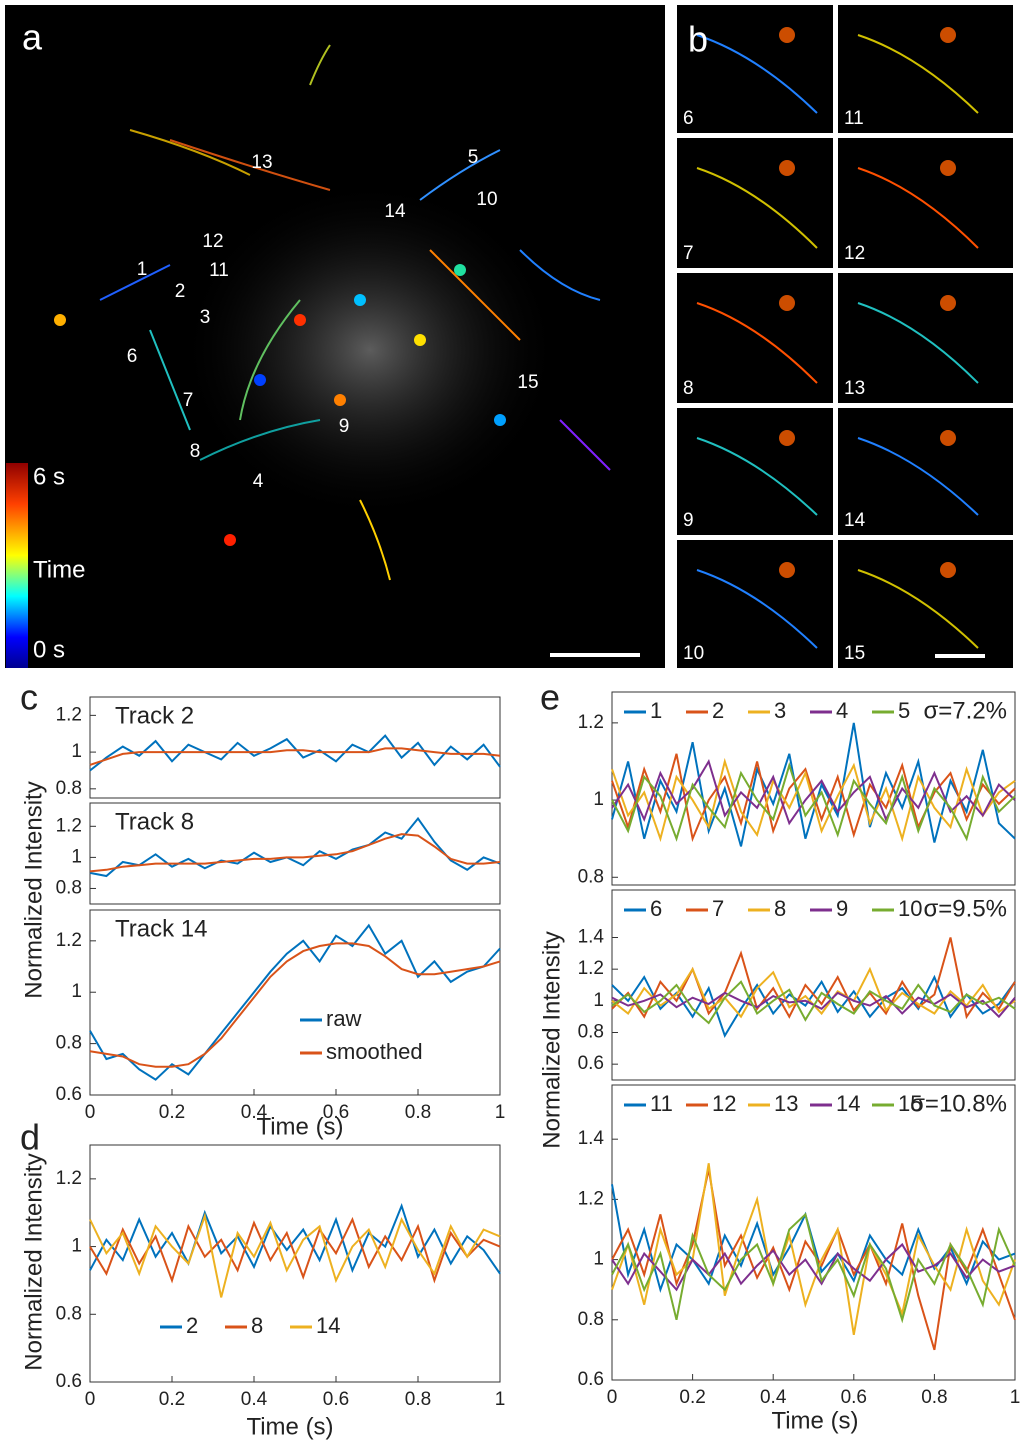  What do you see at coordinates (780, 710) in the screenshot?
I see `legend-label: 3` at bounding box center [780, 710].